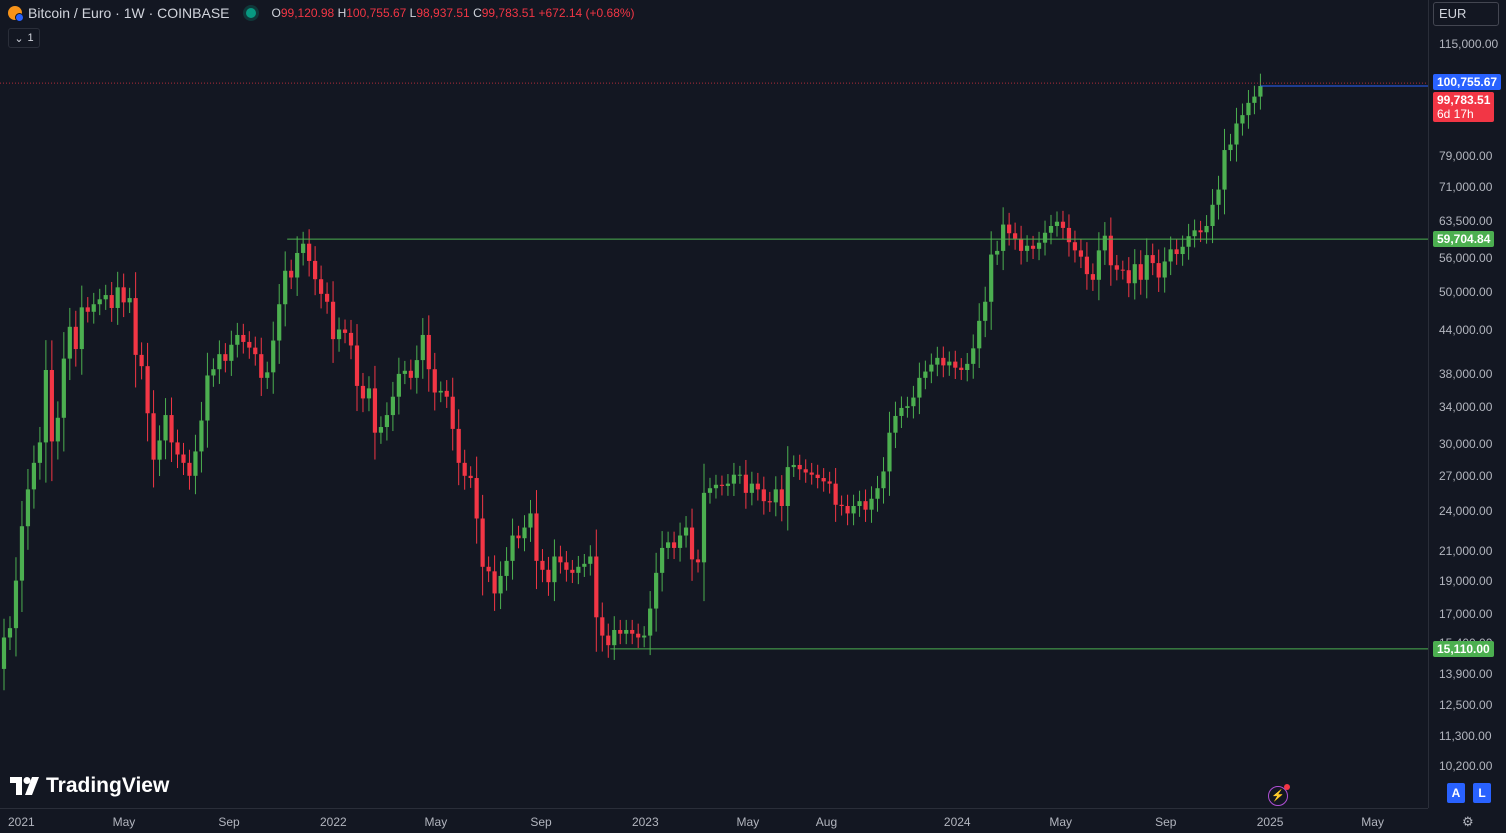  I want to click on gear-icon: ⚙, so click(1468, 821).